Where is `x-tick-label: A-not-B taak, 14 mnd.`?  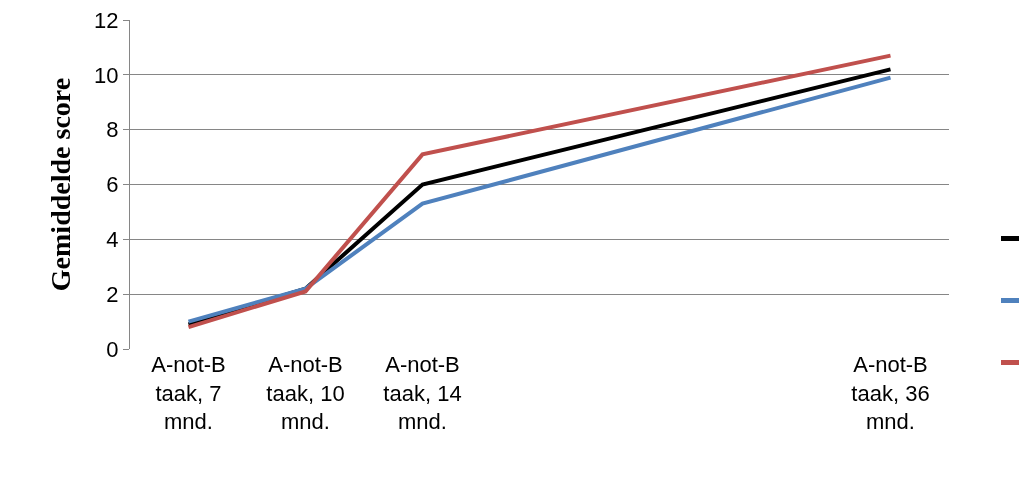
x-tick-label: A-not-B taak, 14 mnd. is located at coordinates (422, 393).